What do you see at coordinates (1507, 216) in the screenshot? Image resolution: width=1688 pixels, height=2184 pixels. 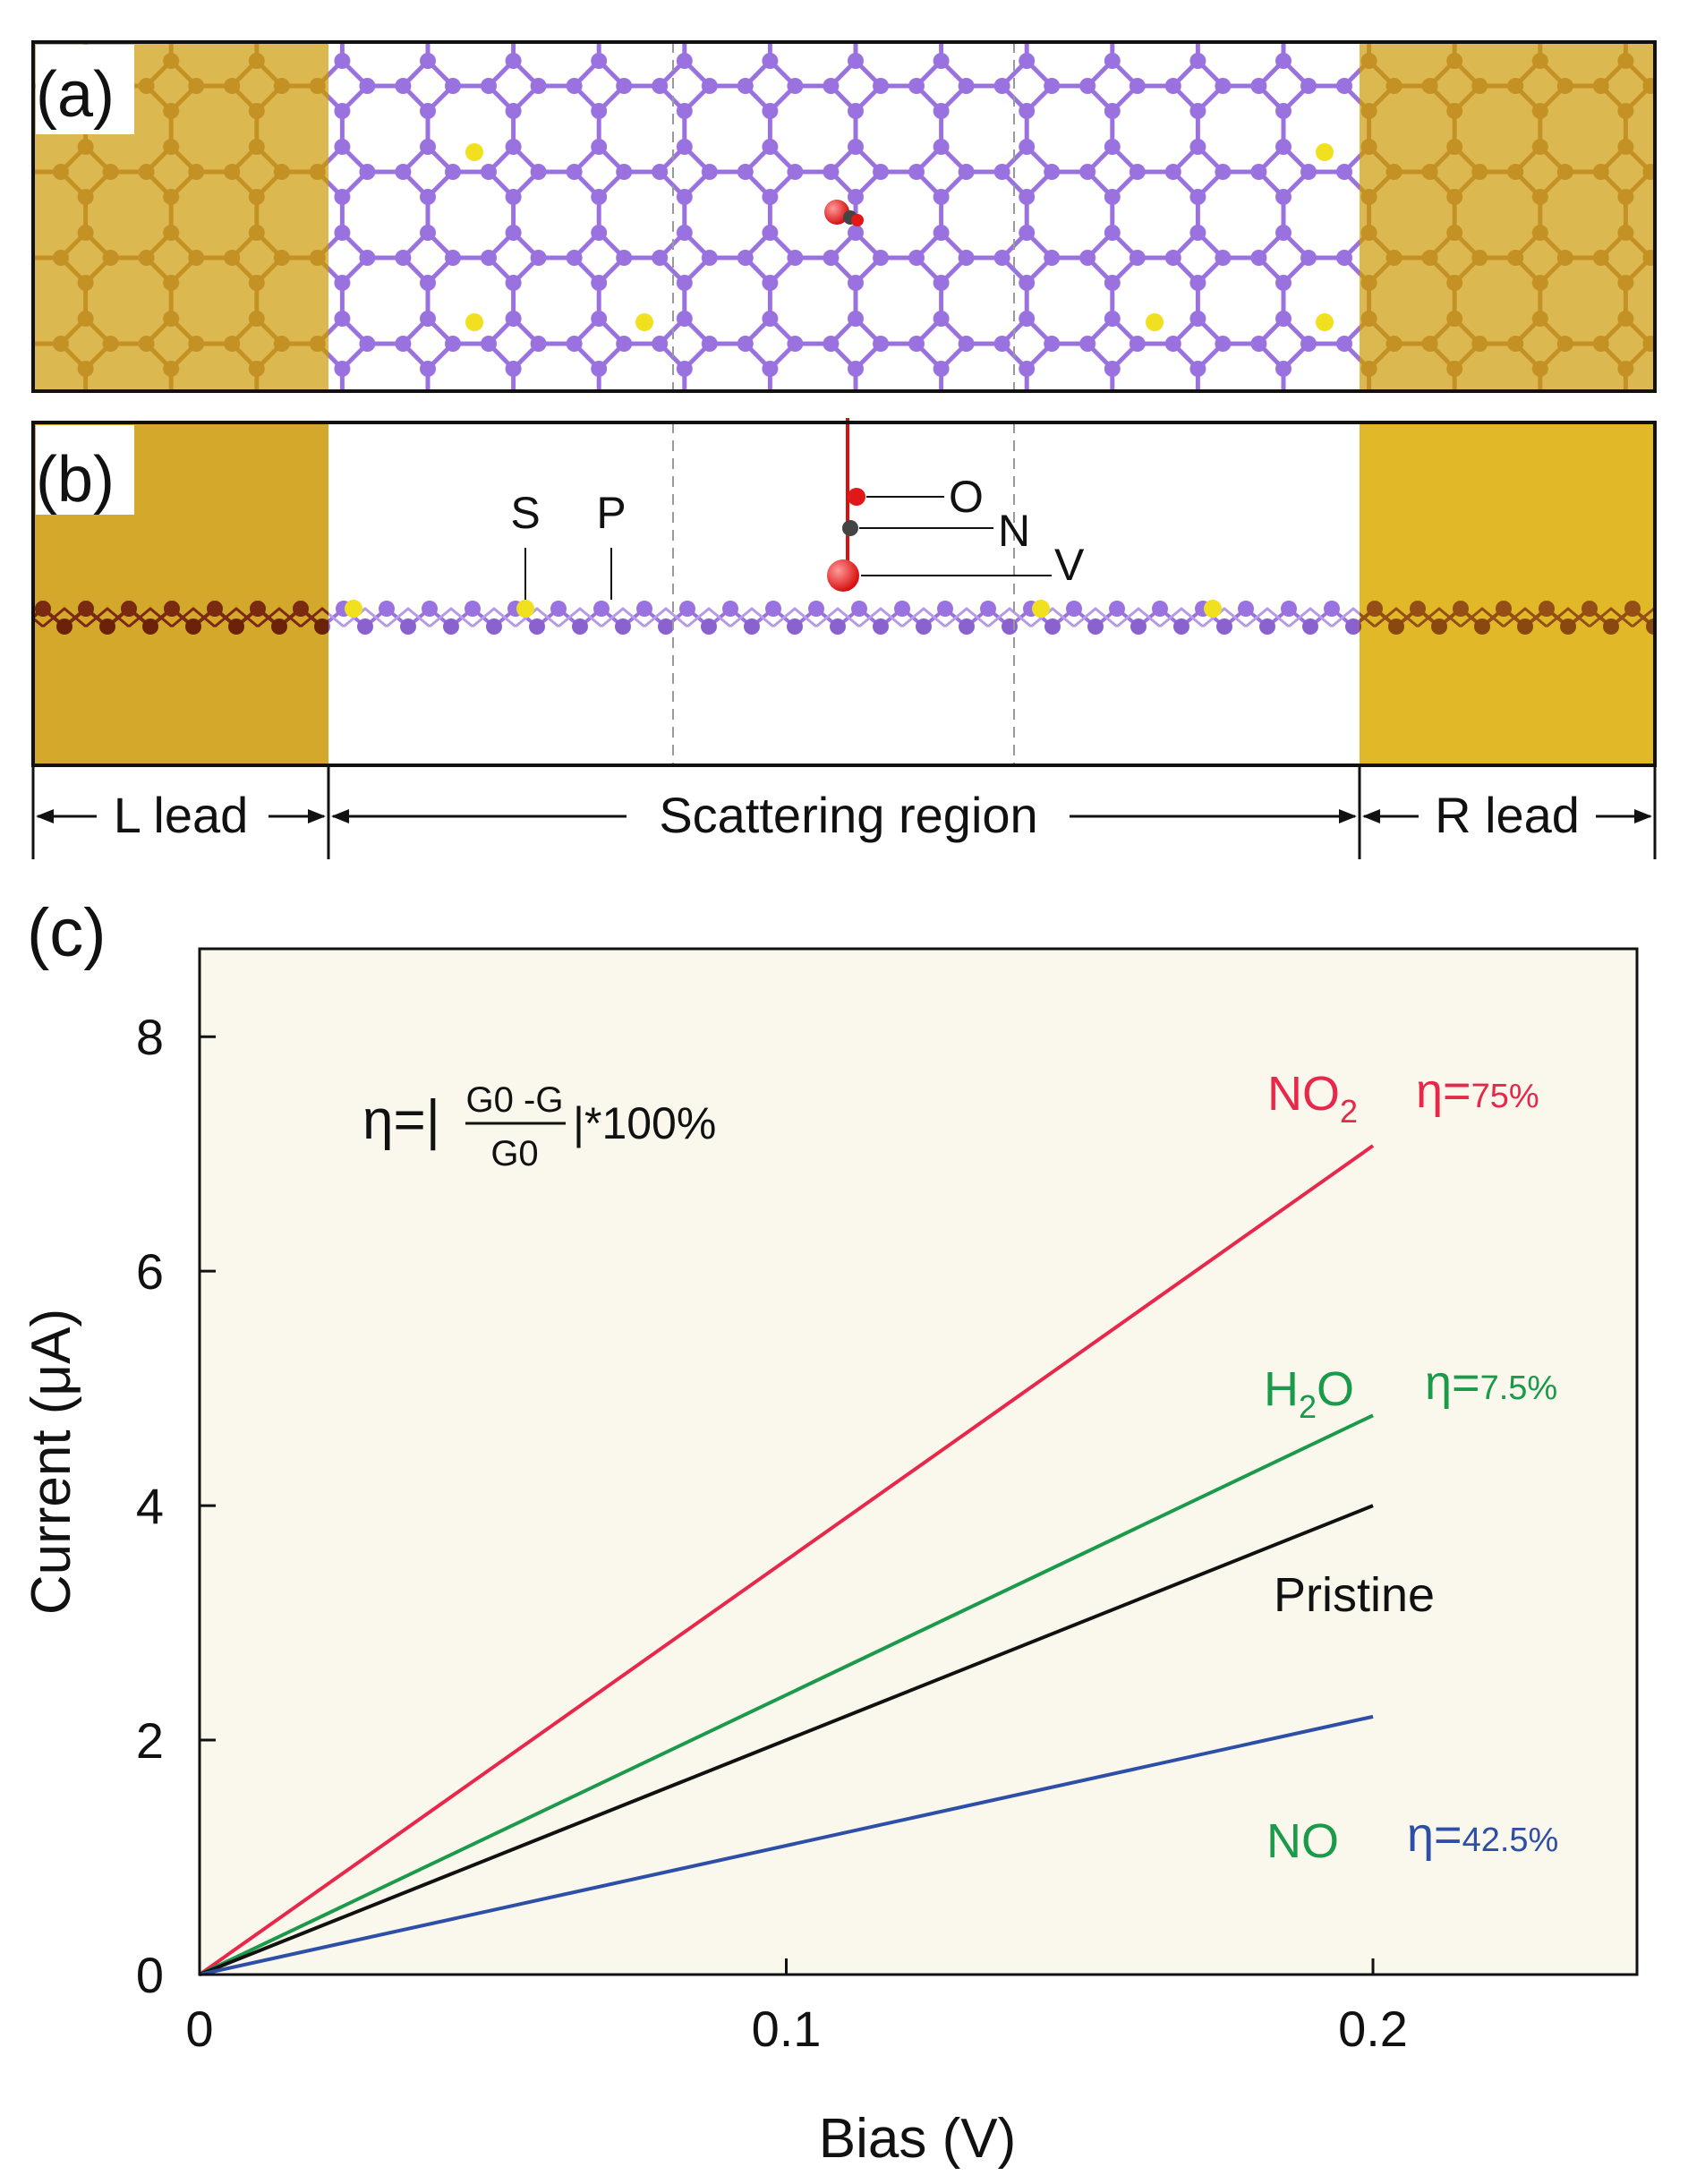 I see `right-lead-a` at bounding box center [1507, 216].